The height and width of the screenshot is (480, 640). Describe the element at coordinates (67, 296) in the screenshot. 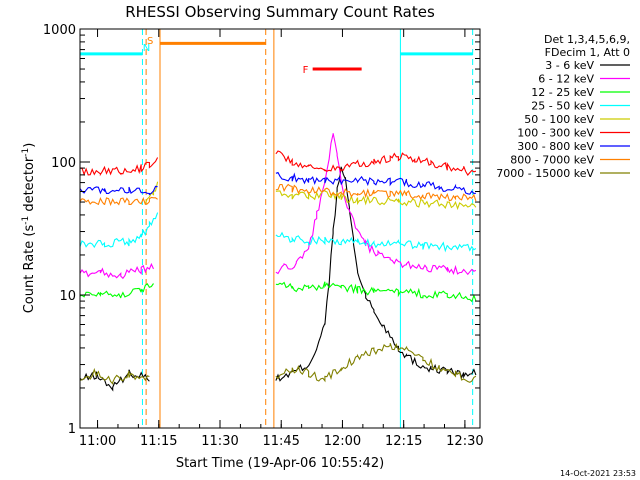

I see `y-tick-label-1: 10` at that location.